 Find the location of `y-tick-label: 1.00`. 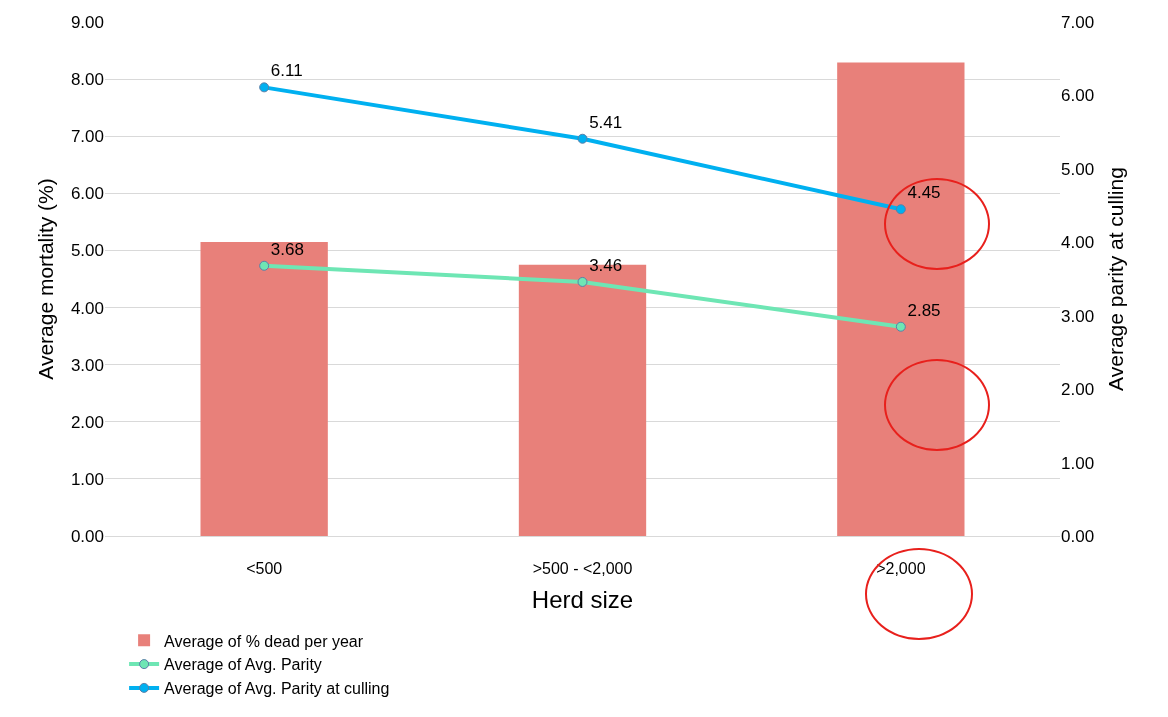

y-tick-label: 1.00 is located at coordinates (87, 479).